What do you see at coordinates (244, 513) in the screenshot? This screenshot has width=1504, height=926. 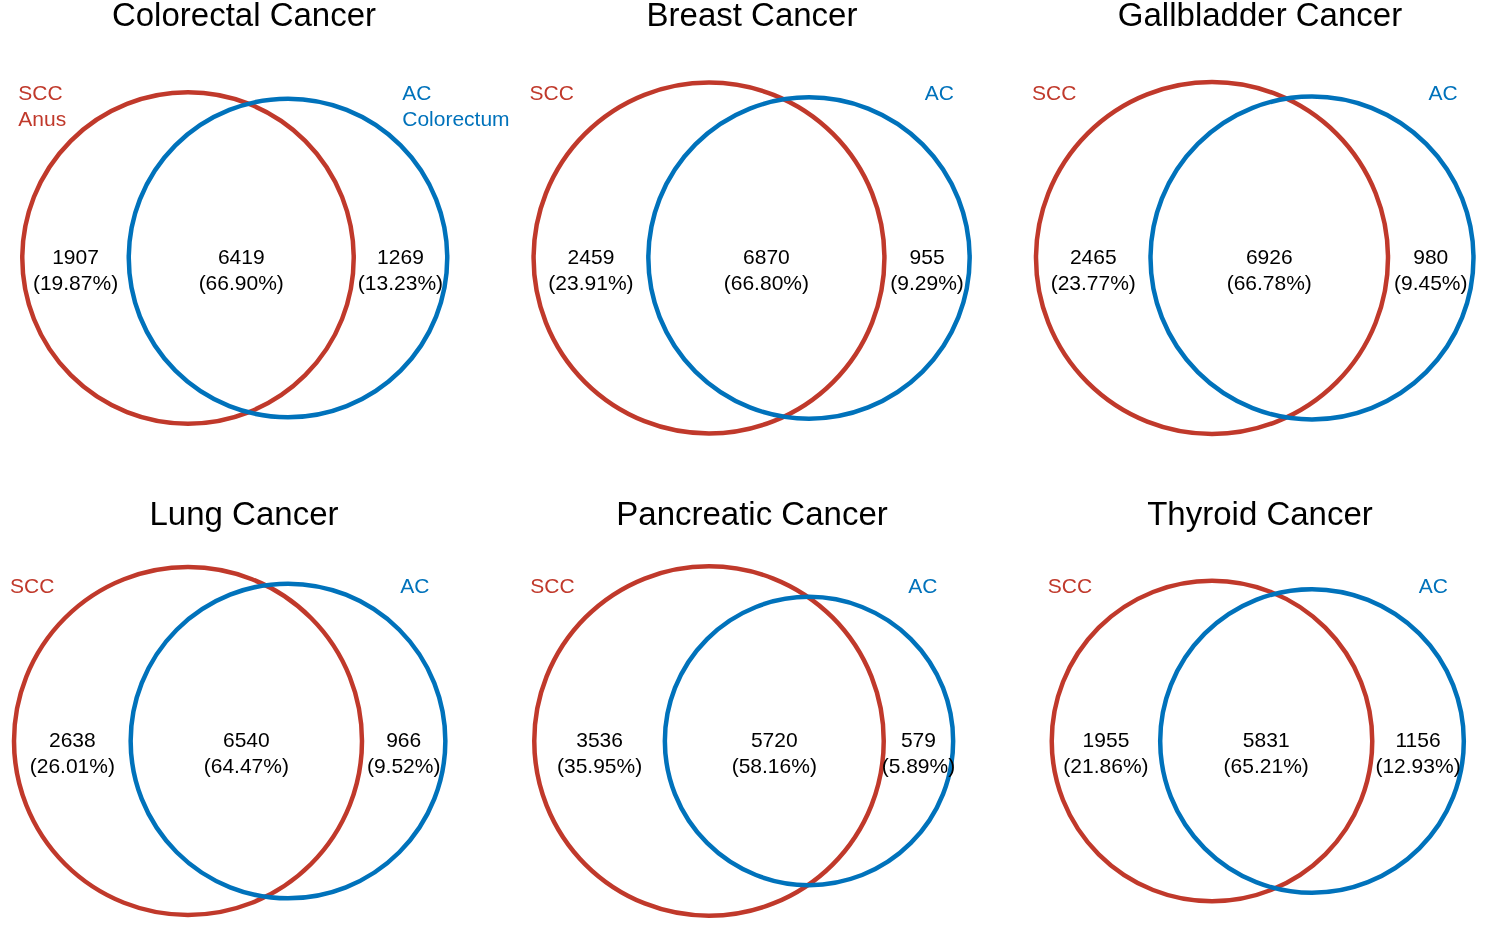 I see `text: Lung Cancer` at bounding box center [244, 513].